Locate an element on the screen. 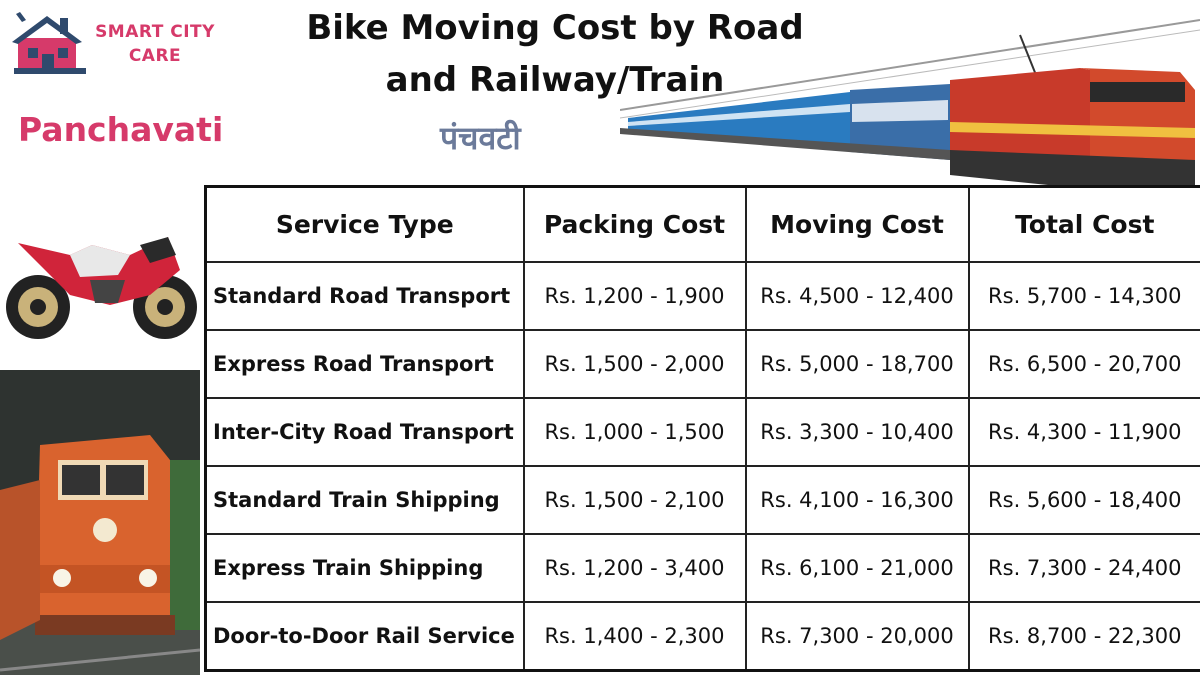 This screenshot has height=675, width=1200. service-type-cell: Inter-City Road Transport is located at coordinates (364, 432).